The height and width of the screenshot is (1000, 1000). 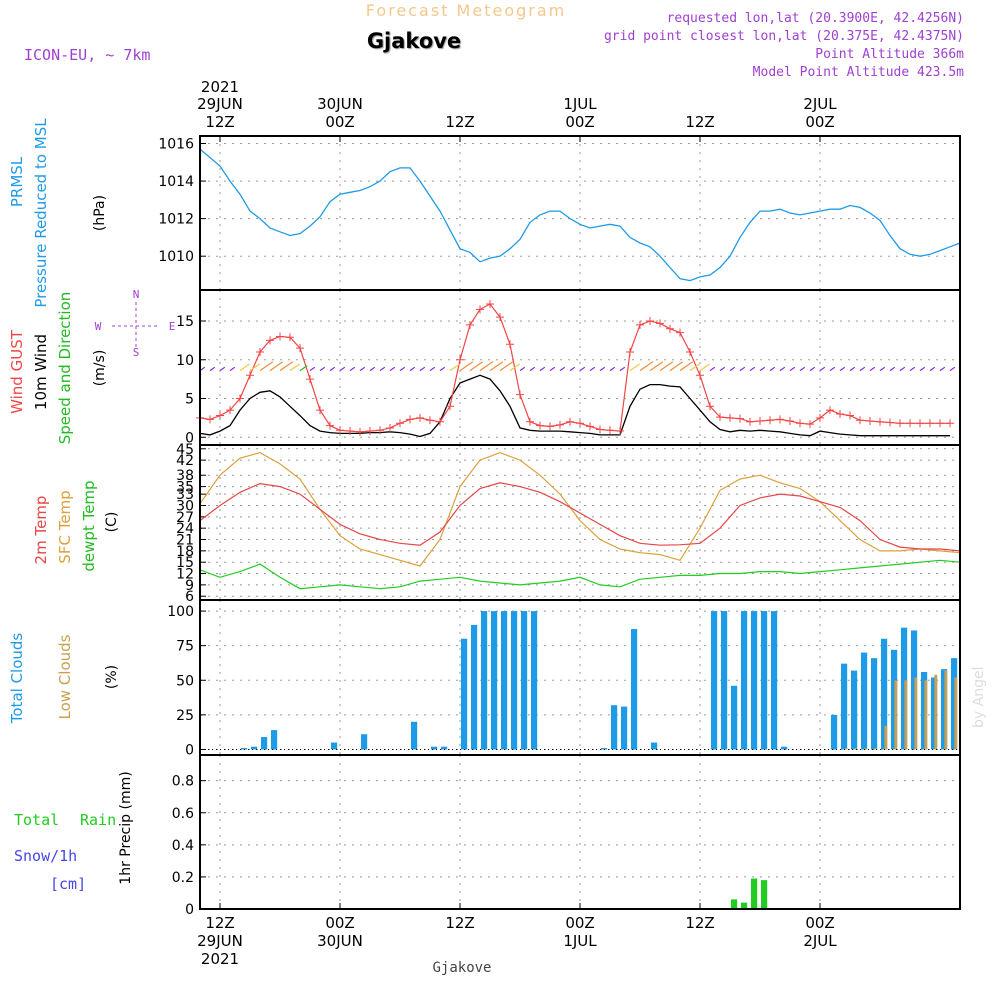 I want to click on y-tick-label: 15, so click(x=185, y=322).